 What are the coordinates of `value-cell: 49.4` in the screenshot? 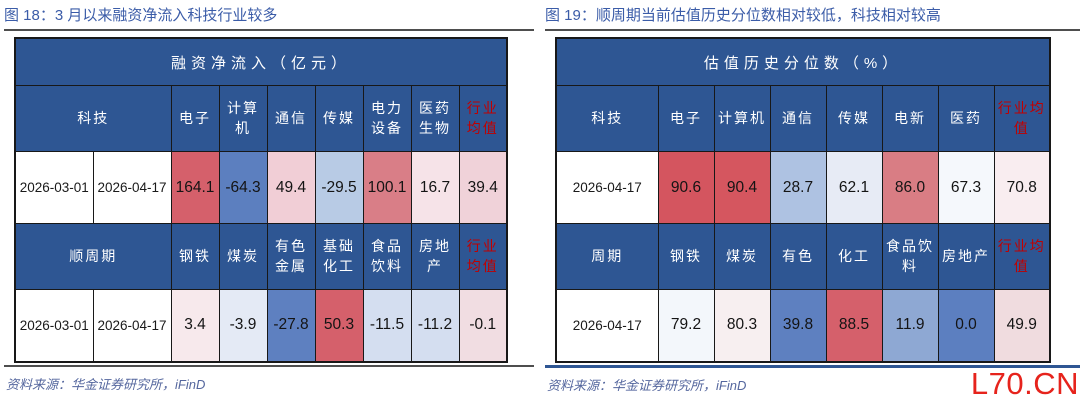 It's located at (291, 187).